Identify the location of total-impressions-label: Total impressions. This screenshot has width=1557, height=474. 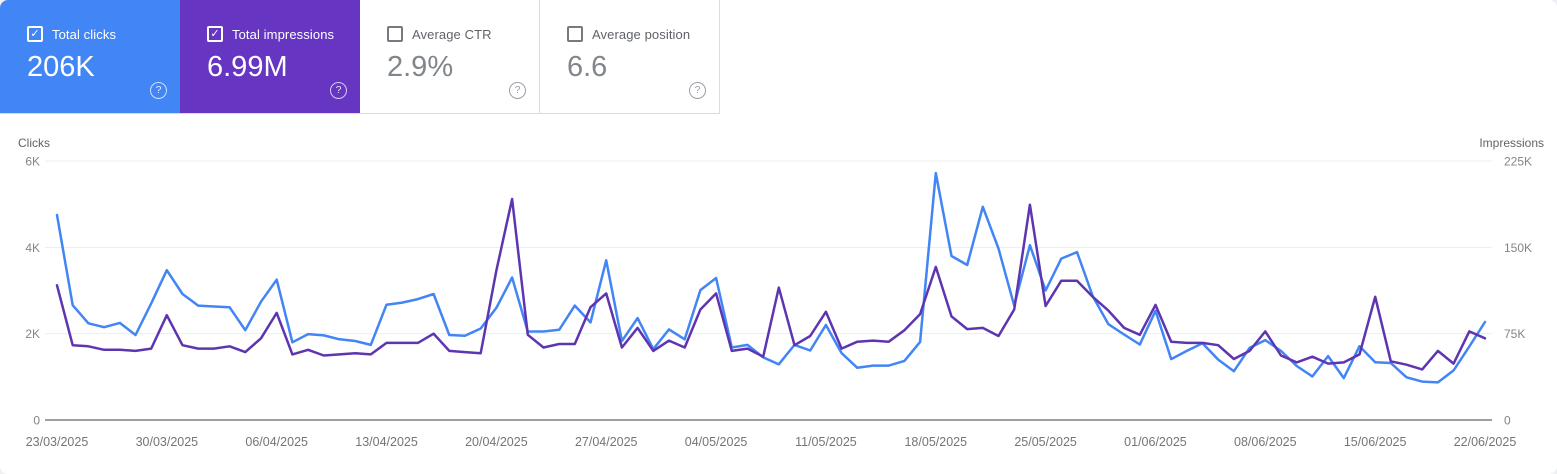
(283, 34).